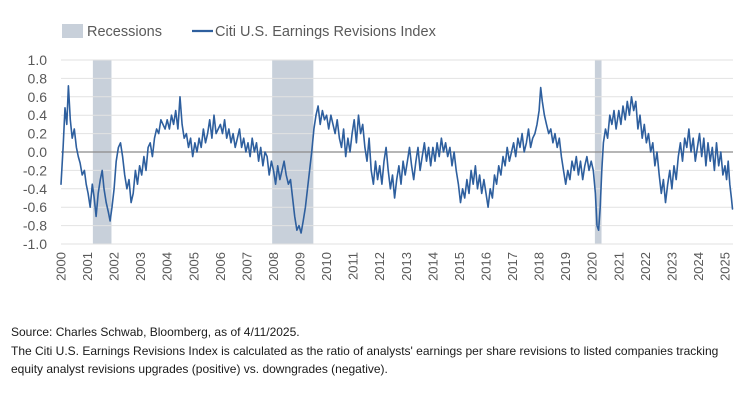  Describe the element at coordinates (432, 266) in the screenshot. I see `x-tick-label: 2014` at that location.